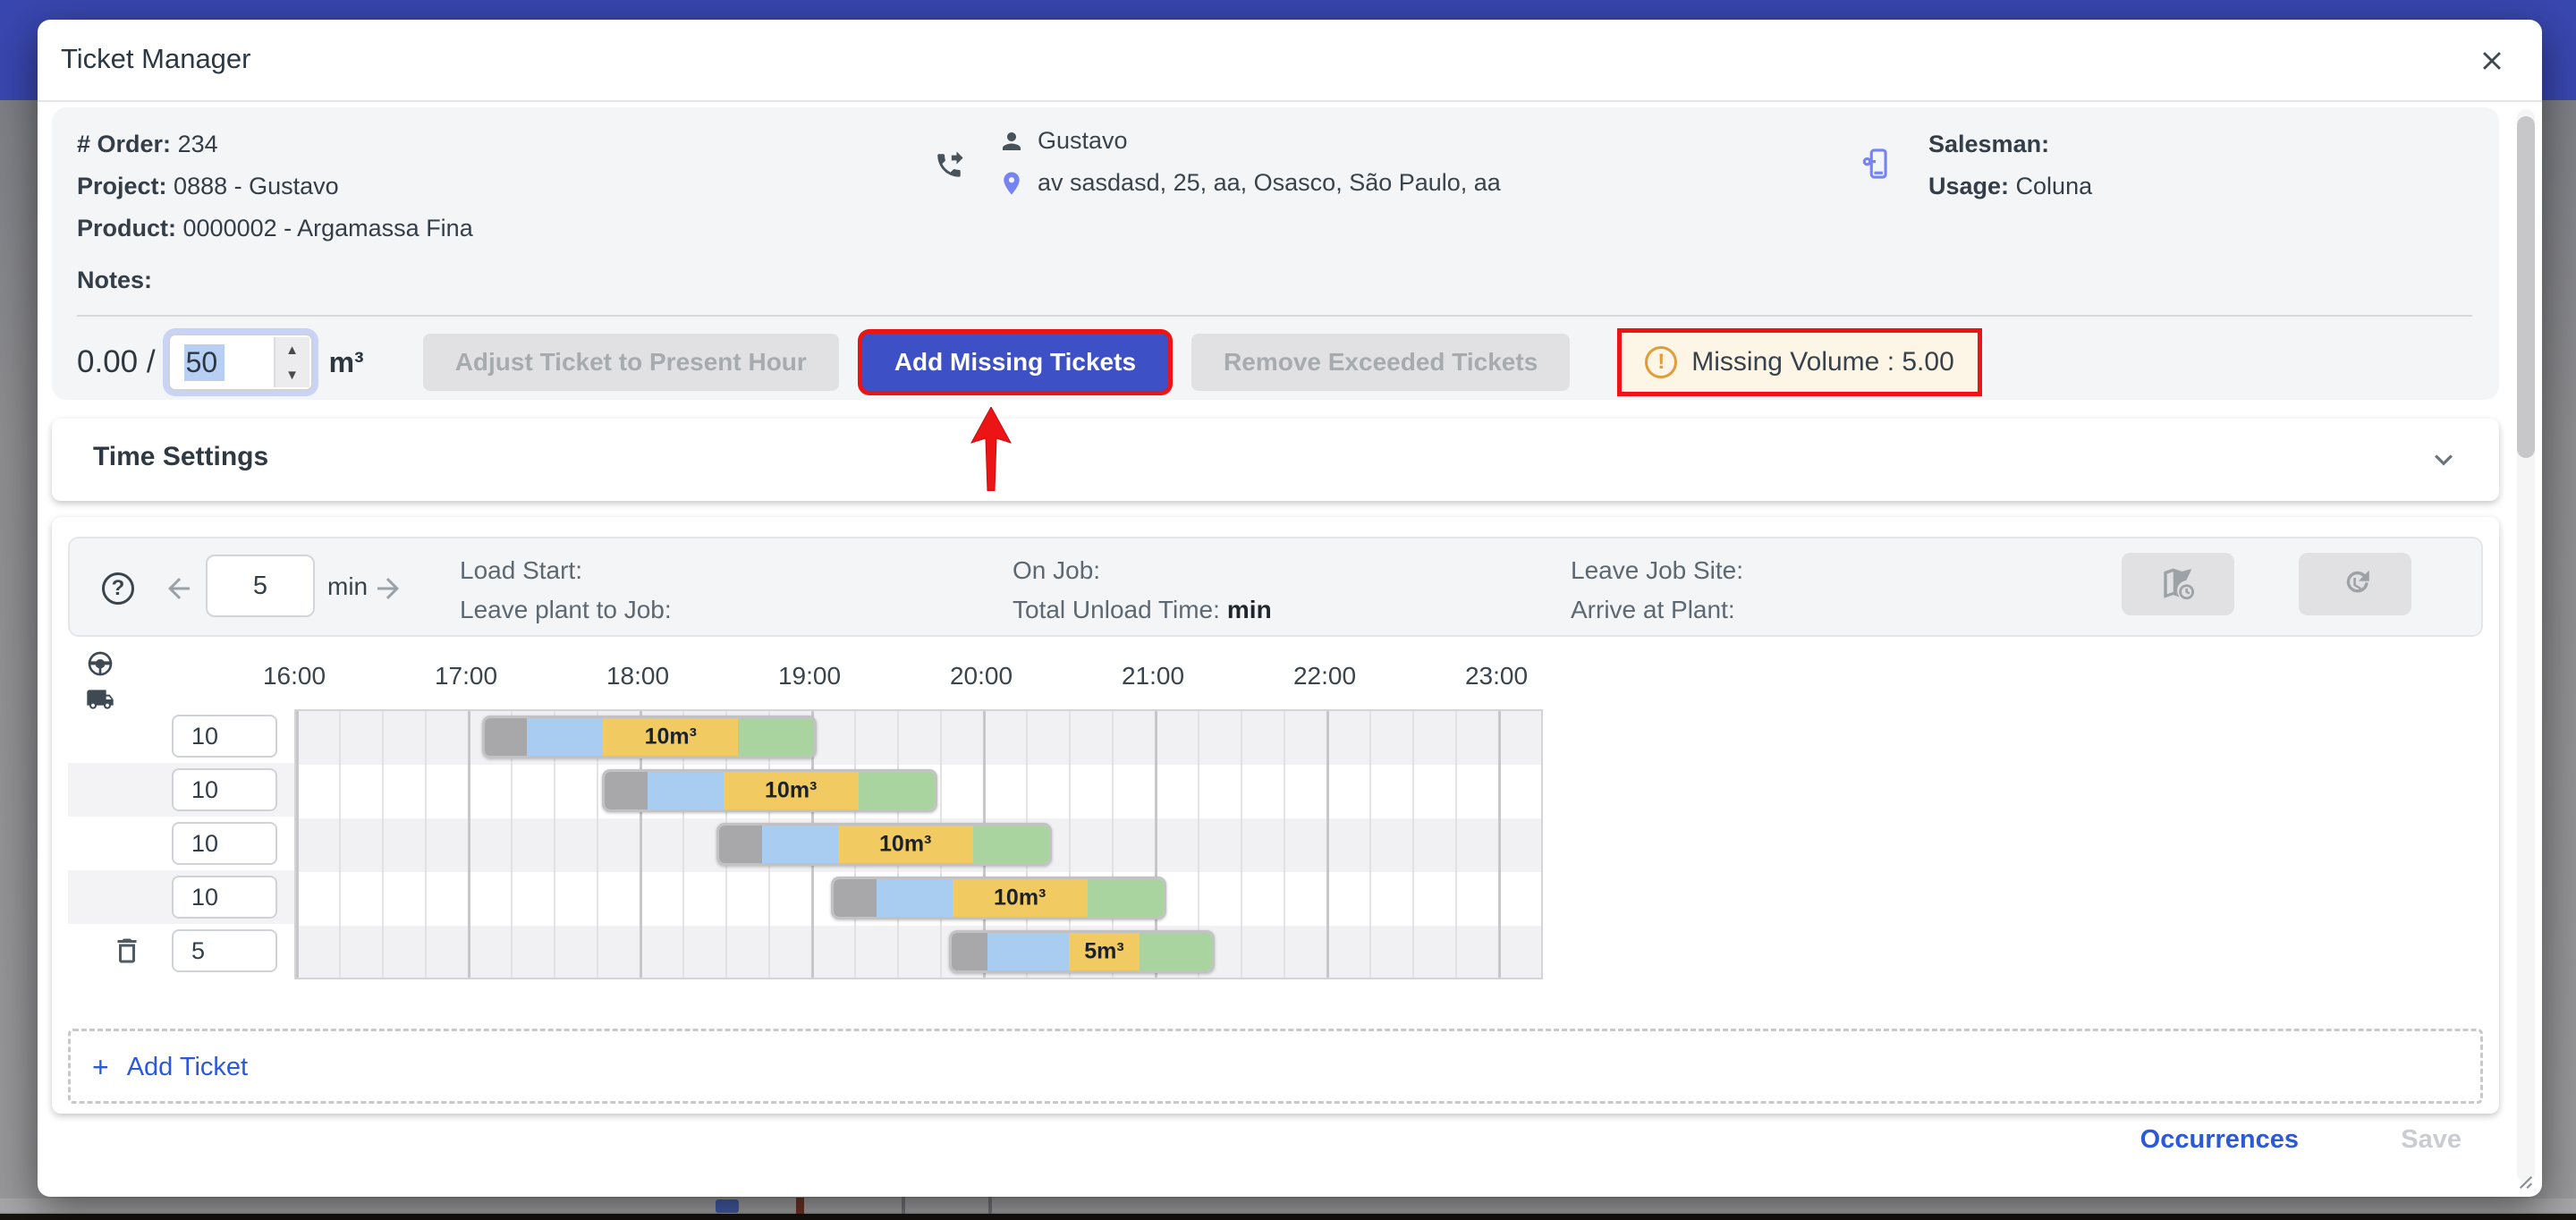  What do you see at coordinates (1011, 183) in the screenshot?
I see `location-pin-icon` at bounding box center [1011, 183].